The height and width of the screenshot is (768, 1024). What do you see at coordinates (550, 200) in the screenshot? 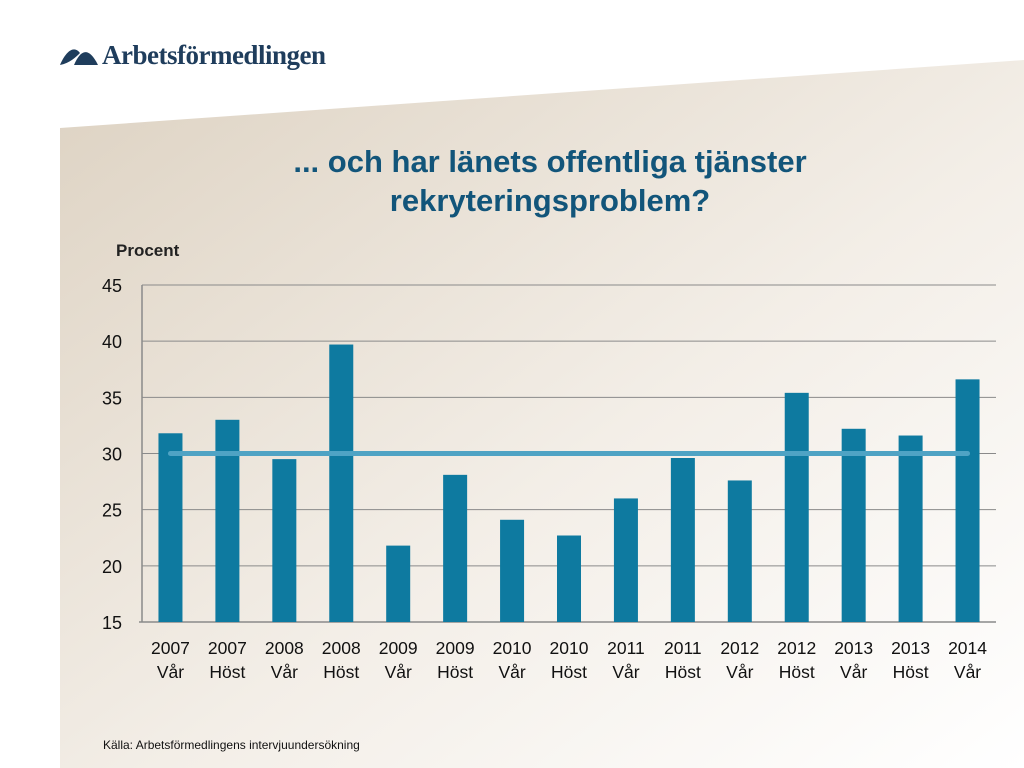
I see `title-line-2: rekryteringsproblem?` at bounding box center [550, 200].